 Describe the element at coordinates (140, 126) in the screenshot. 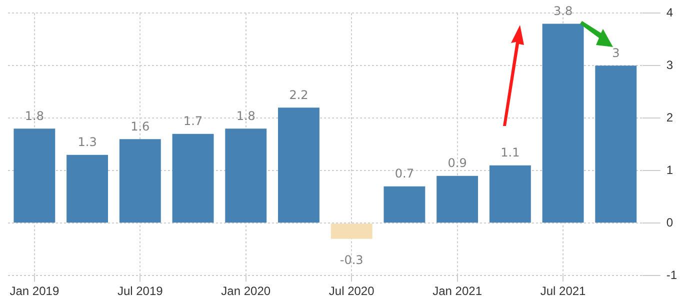

I see `data-label: 1.6` at that location.